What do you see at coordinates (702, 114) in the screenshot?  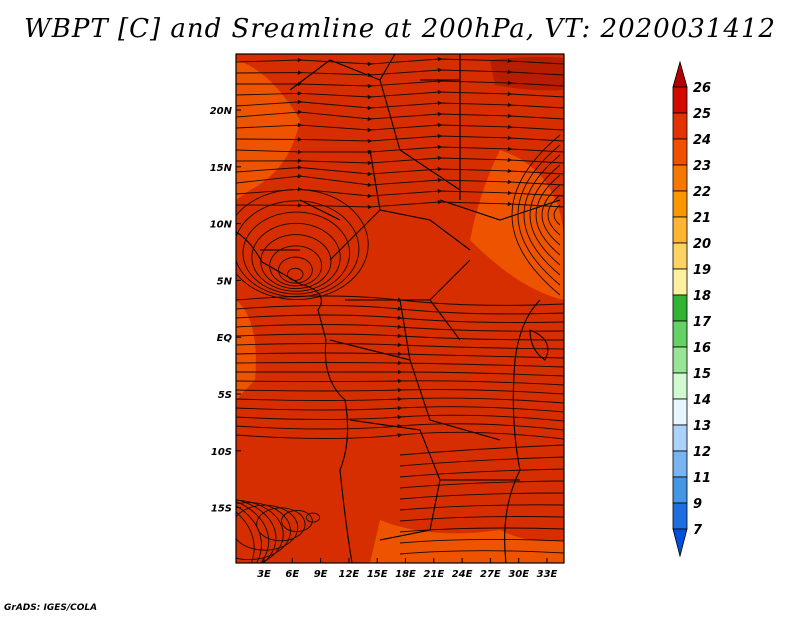 I see `colorbar-label: 25` at bounding box center [702, 114].